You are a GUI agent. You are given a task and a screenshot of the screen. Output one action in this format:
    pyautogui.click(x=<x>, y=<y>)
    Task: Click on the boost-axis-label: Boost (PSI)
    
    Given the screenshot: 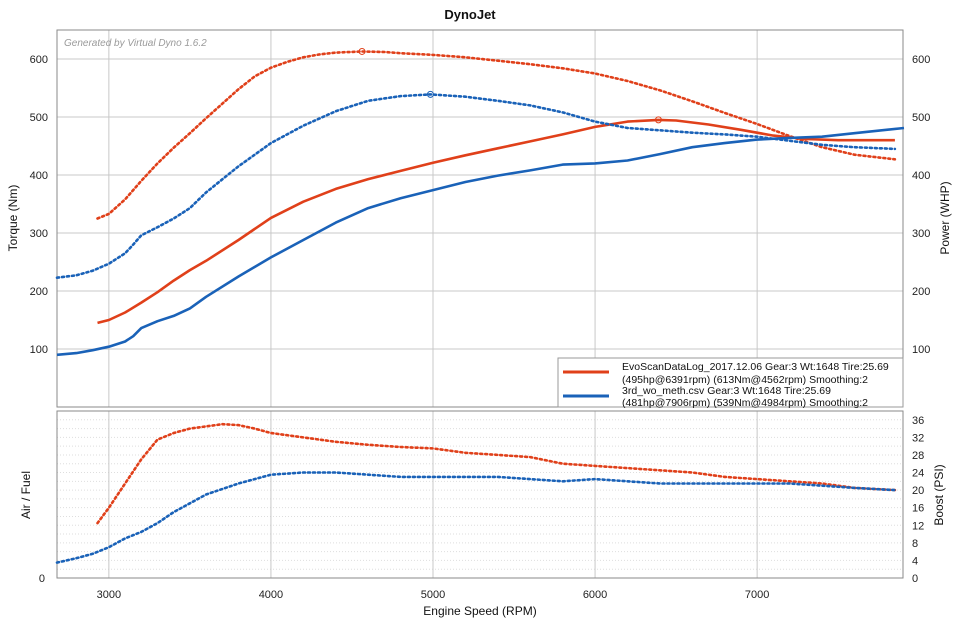 What is the action you would take?
    pyautogui.click(x=939, y=494)
    